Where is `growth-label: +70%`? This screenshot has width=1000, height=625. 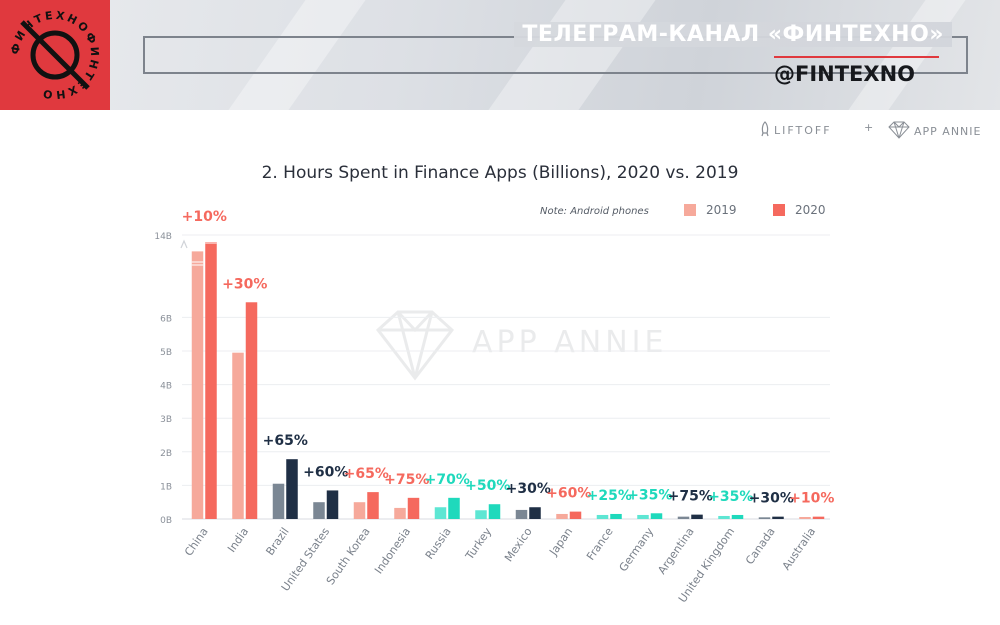
growth-label: +70% is located at coordinates (447, 480).